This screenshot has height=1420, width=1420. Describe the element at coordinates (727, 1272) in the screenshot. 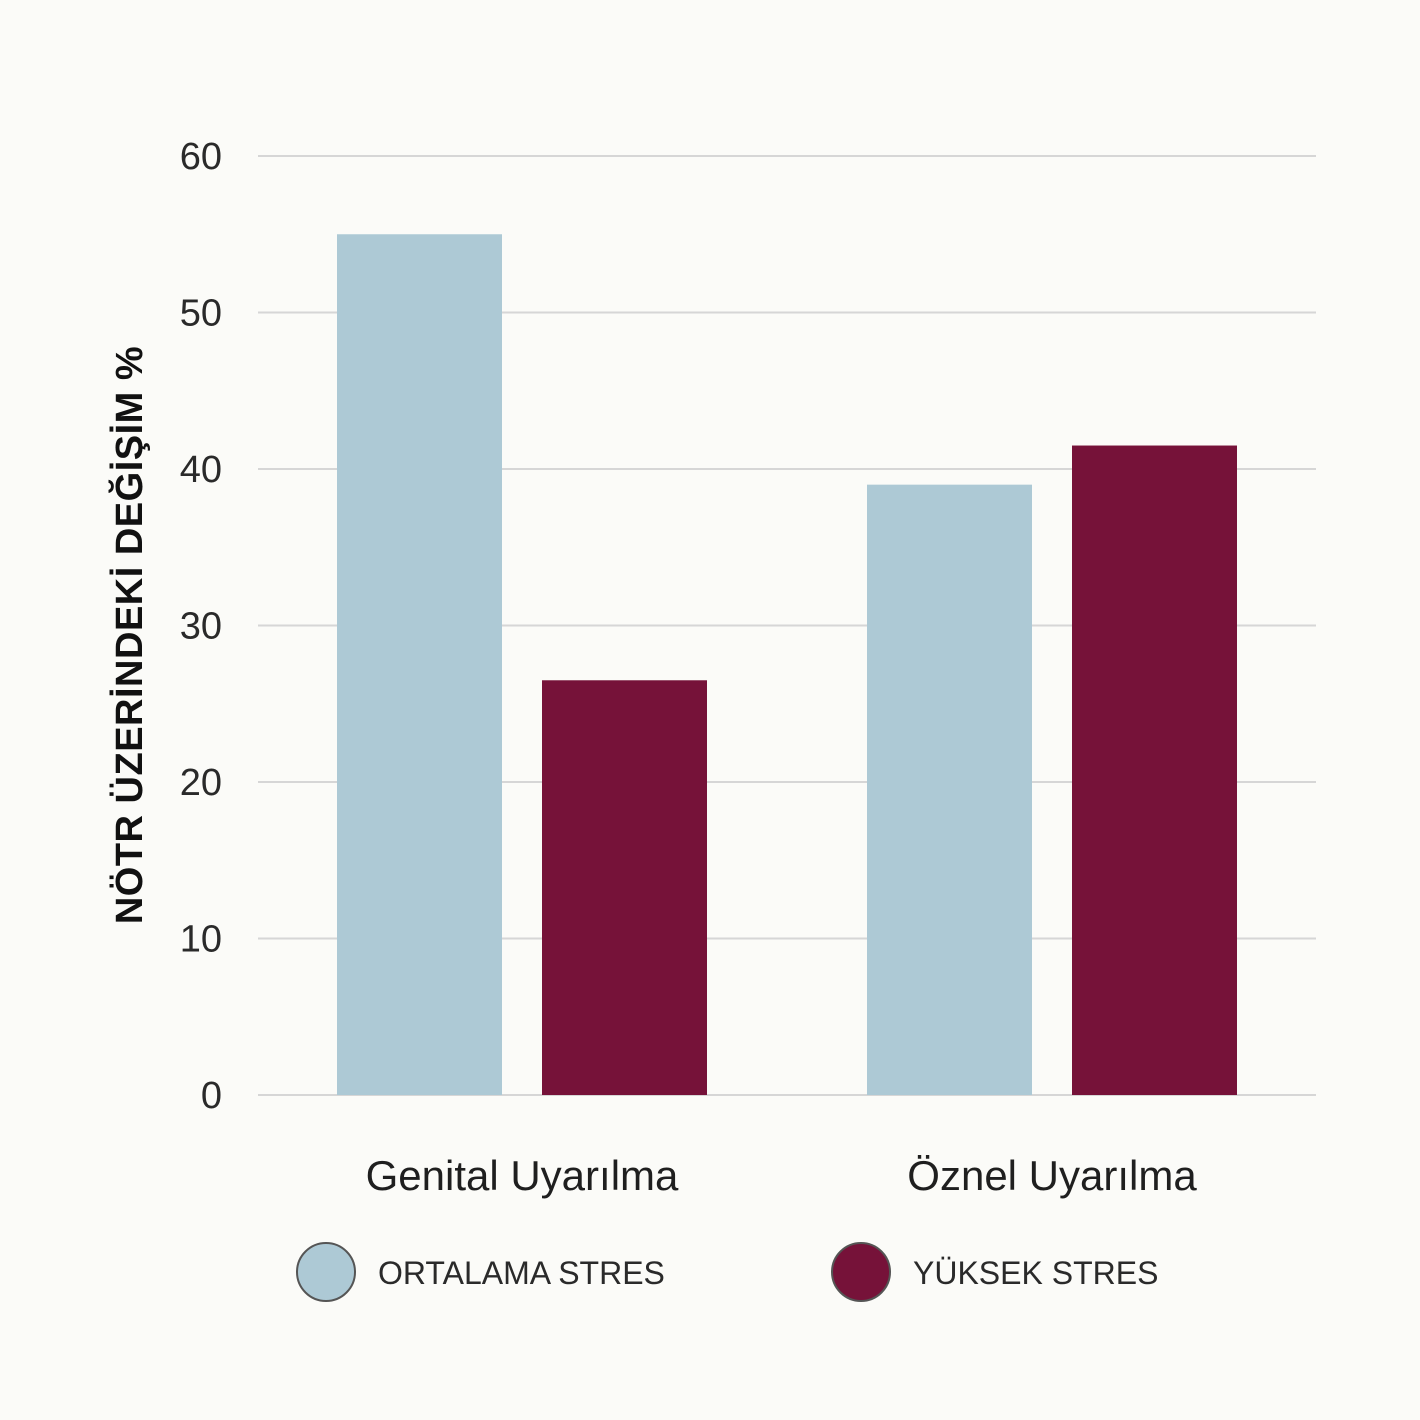

I see `legend: ORTALAMA STRES YÜKSEK STRES` at that location.